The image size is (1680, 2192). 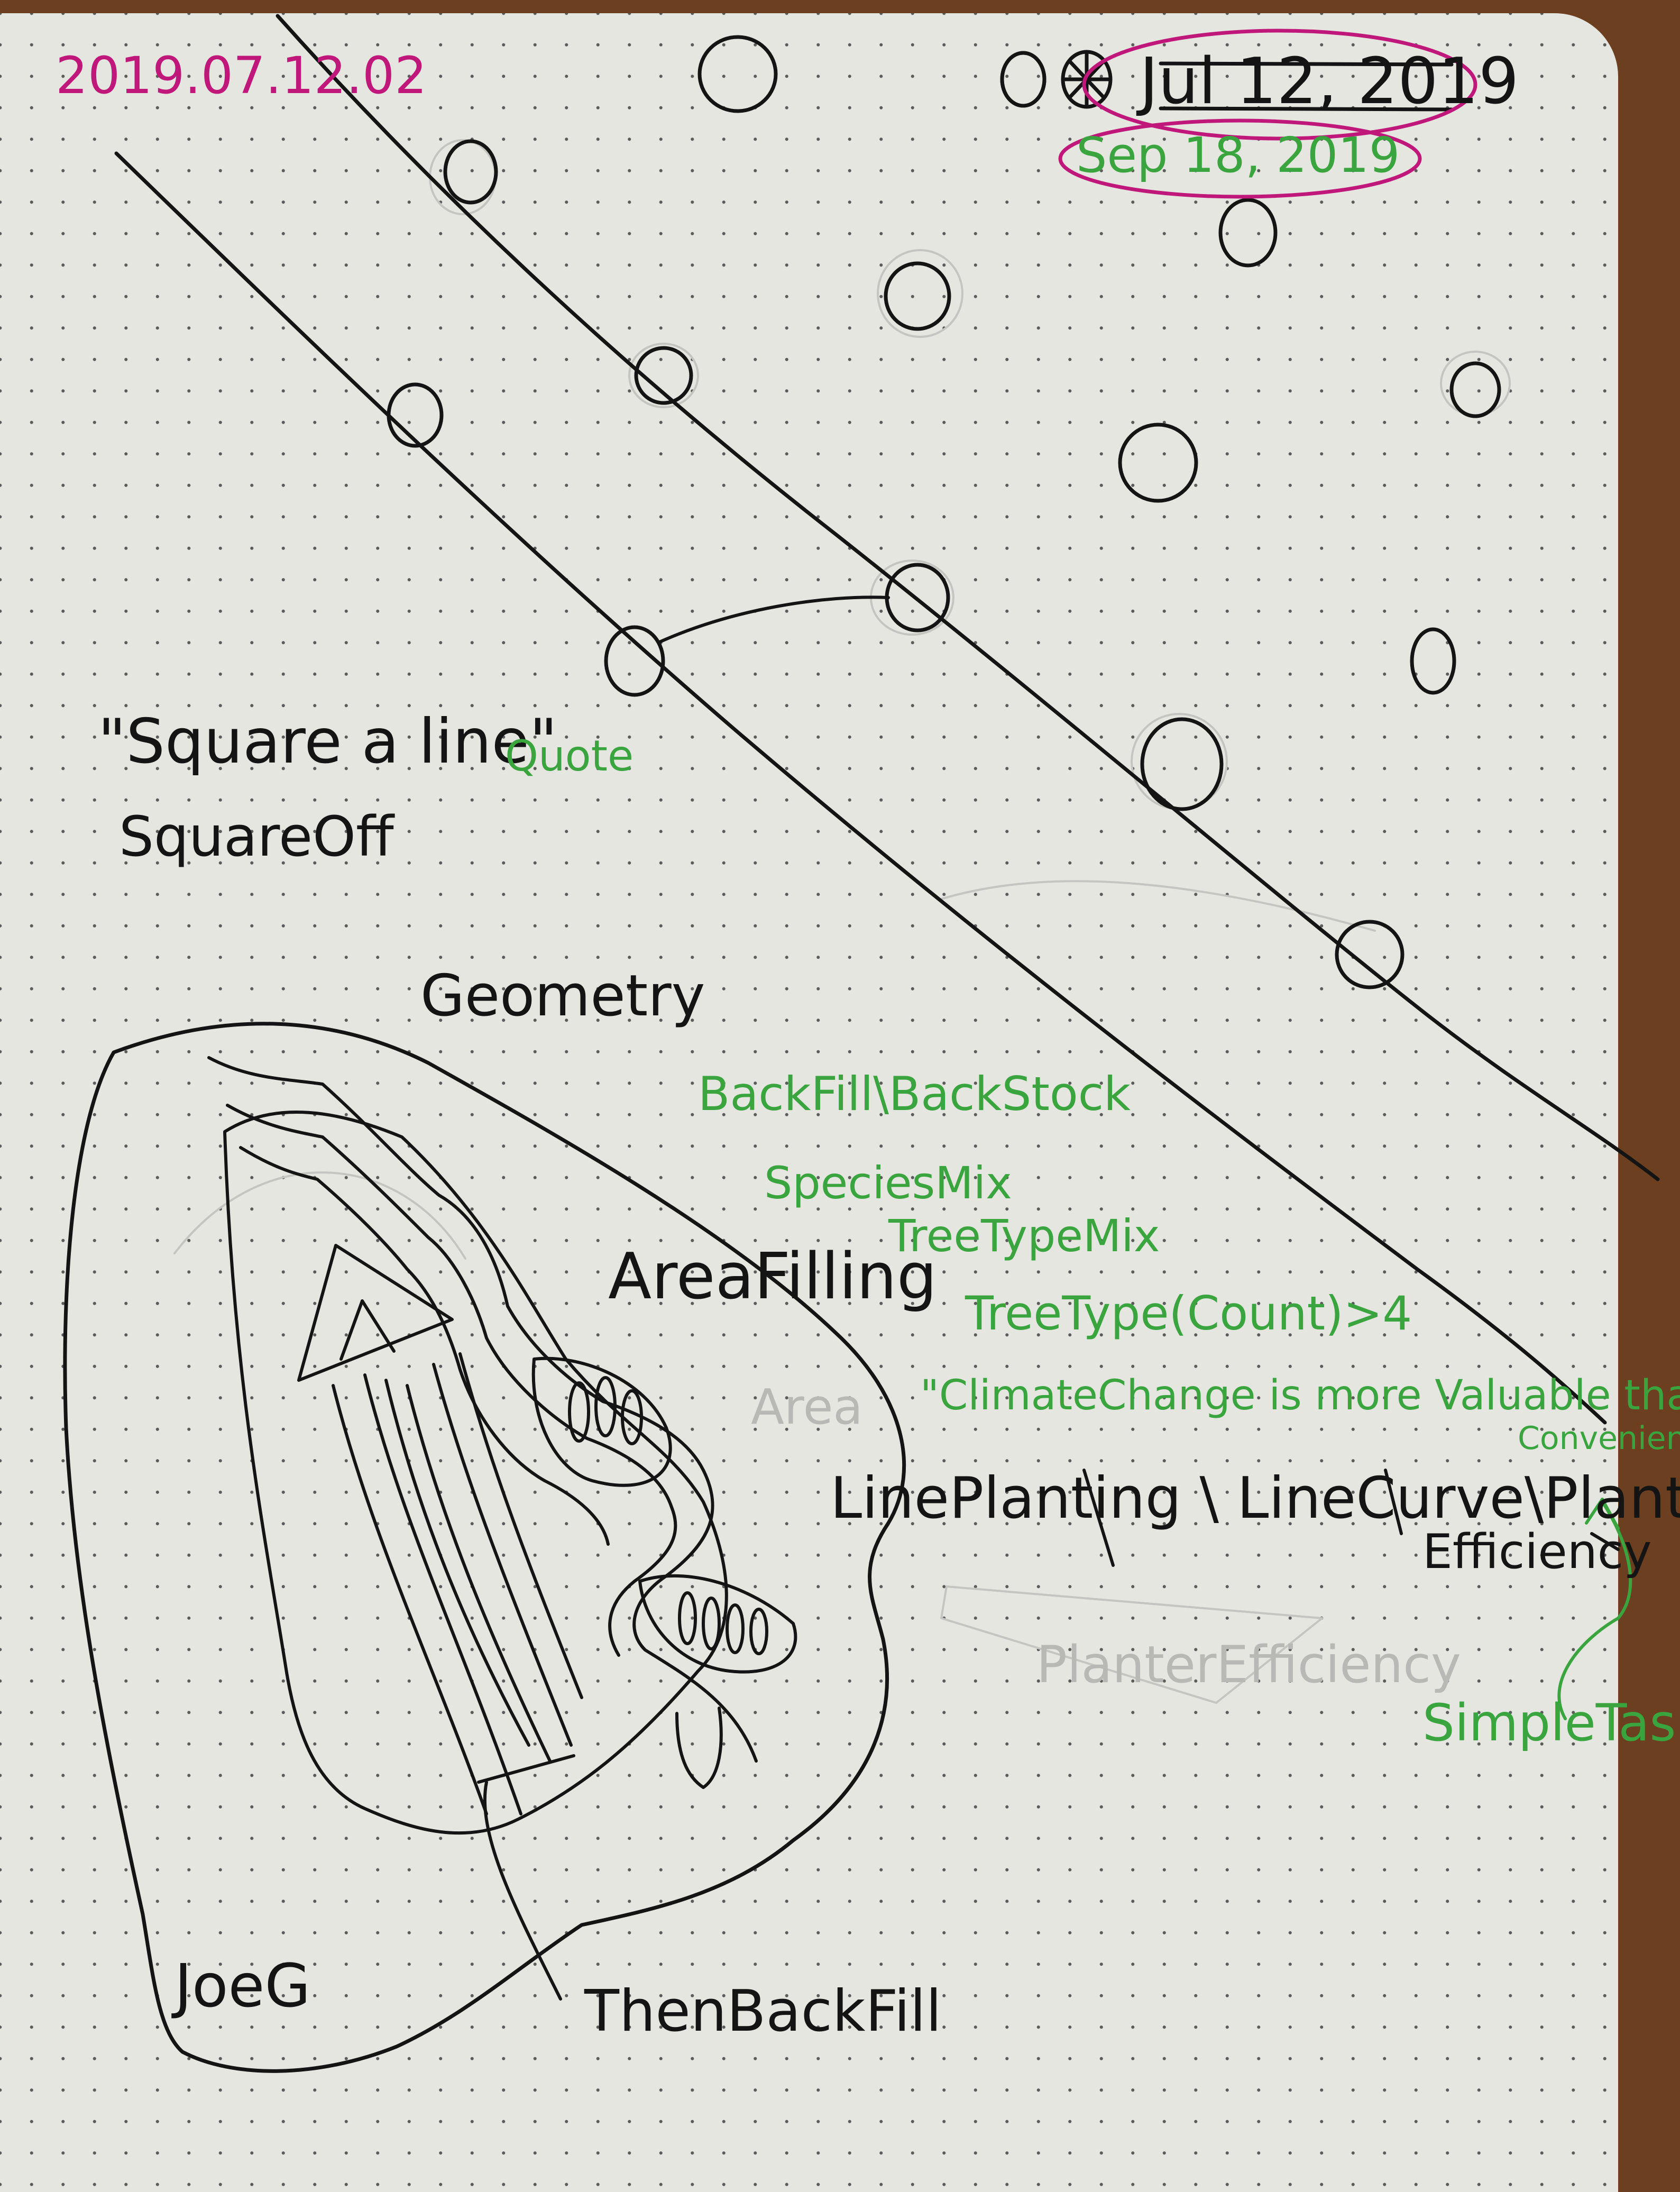 What do you see at coordinates (773, 619) in the screenshot?
I see `connector-curve` at bounding box center [773, 619].